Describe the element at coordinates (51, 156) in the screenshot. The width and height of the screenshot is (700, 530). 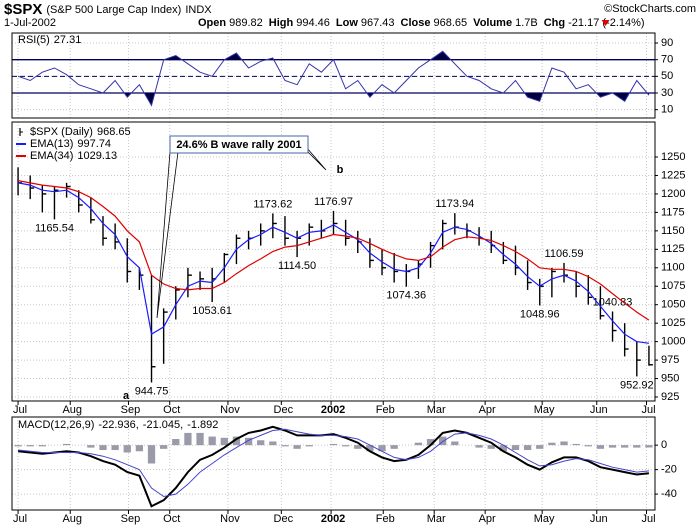
I see `legend-name: EMA(34)` at that location.